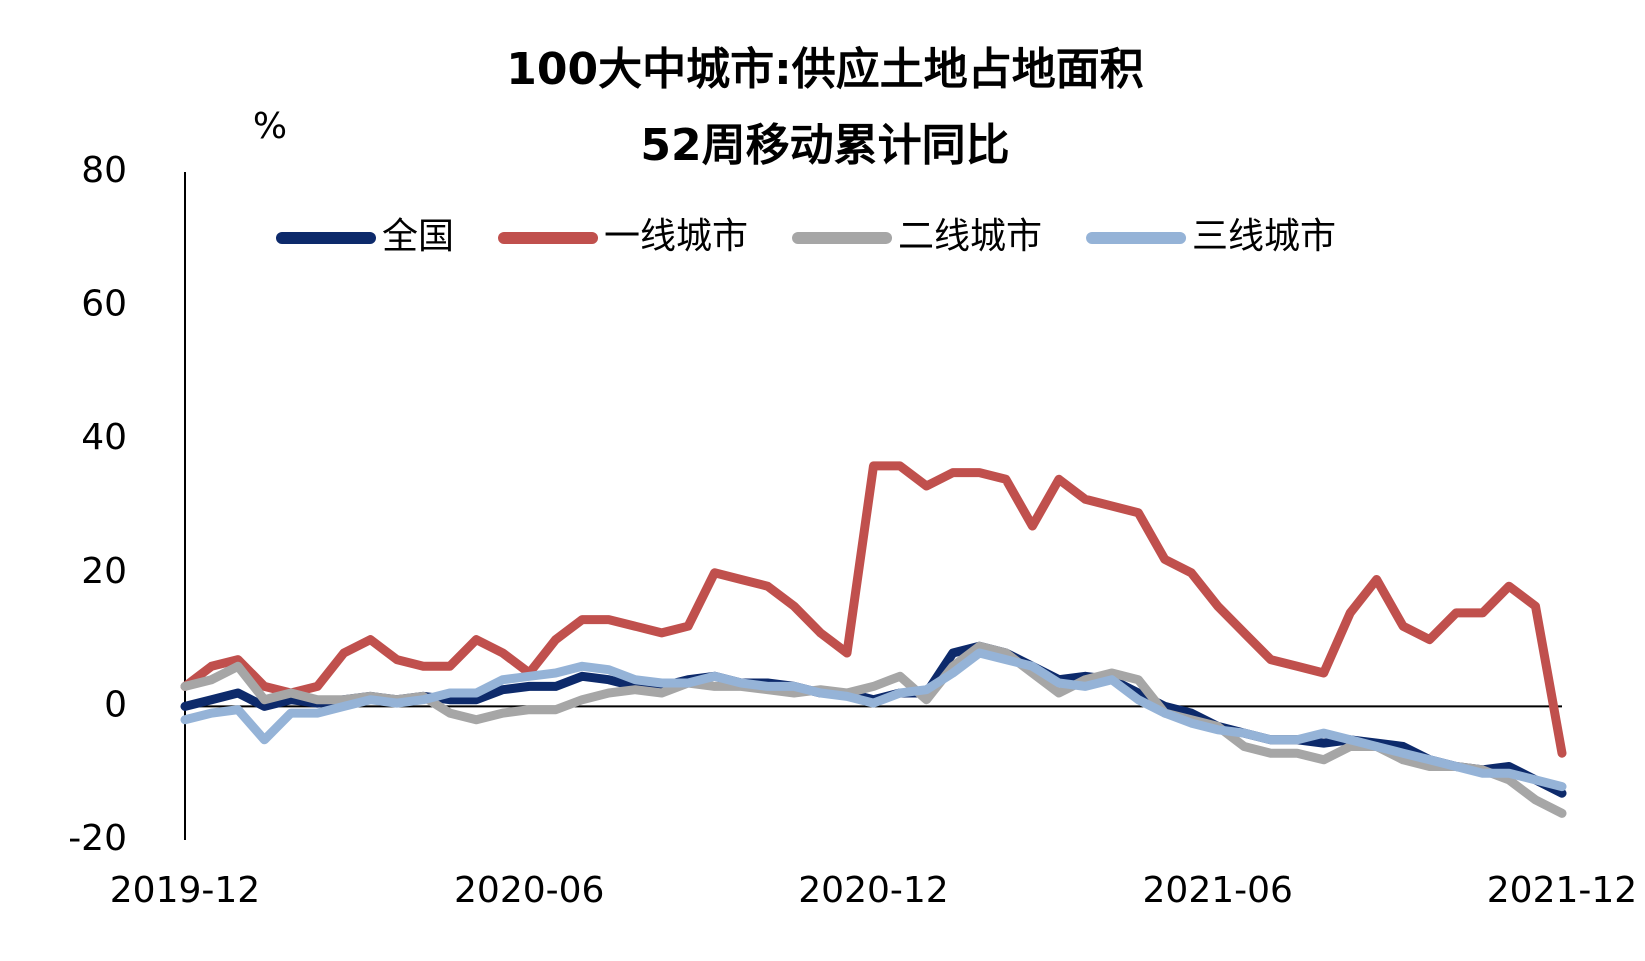 This screenshot has width=1645, height=961. What do you see at coordinates (104, 571) in the screenshot?
I see `y-tick-label: 20` at bounding box center [104, 571].